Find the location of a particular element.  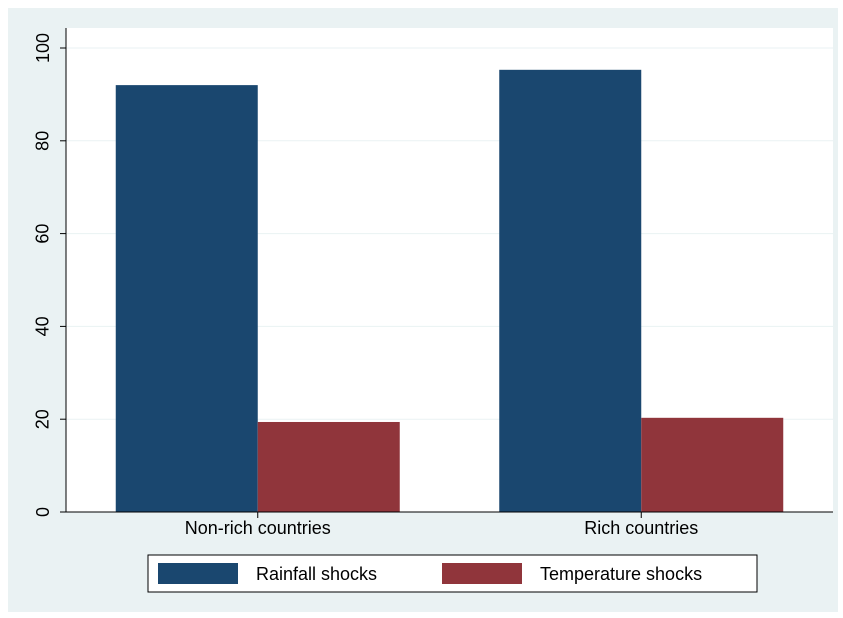

legend-label: Temperature shocks is located at coordinates (621, 574).